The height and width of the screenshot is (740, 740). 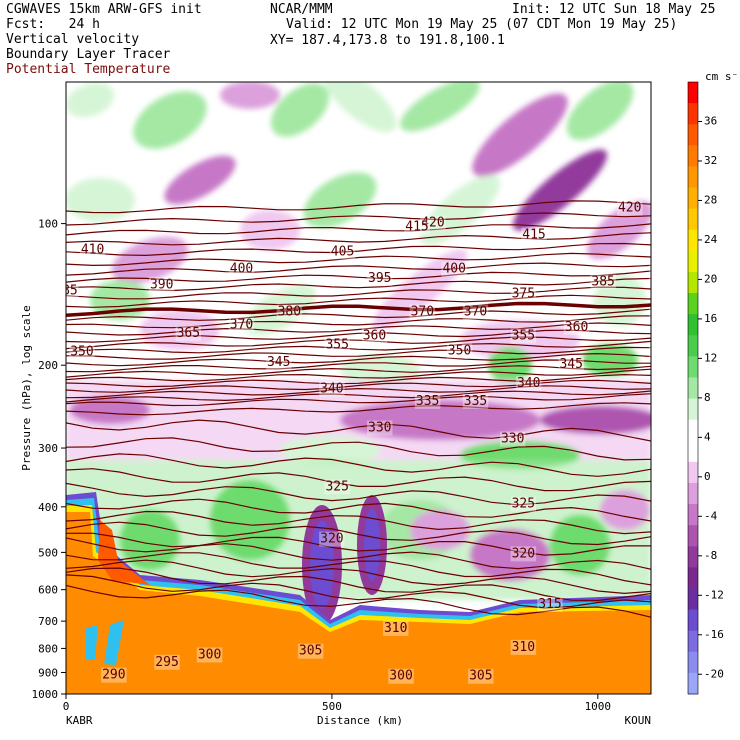 I want to click on theta-label: 390, so click(x=161, y=284).